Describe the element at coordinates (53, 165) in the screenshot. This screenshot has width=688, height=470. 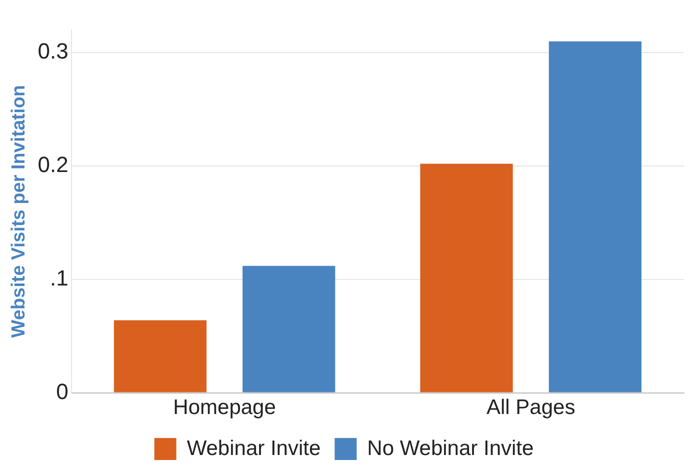
I see `y-tick-label: 0.2` at that location.